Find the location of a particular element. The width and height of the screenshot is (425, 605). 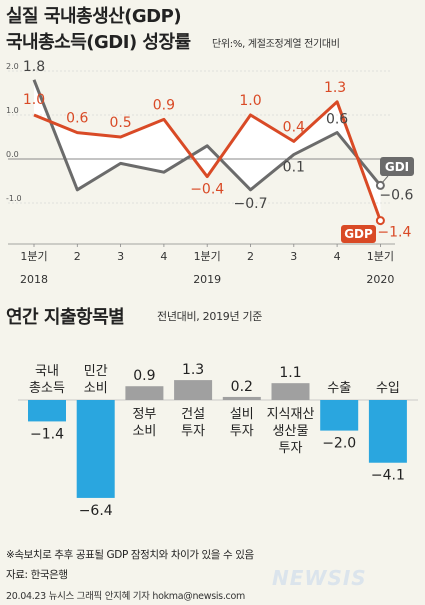

gdi-data-label: 0.1 is located at coordinates (294, 168).